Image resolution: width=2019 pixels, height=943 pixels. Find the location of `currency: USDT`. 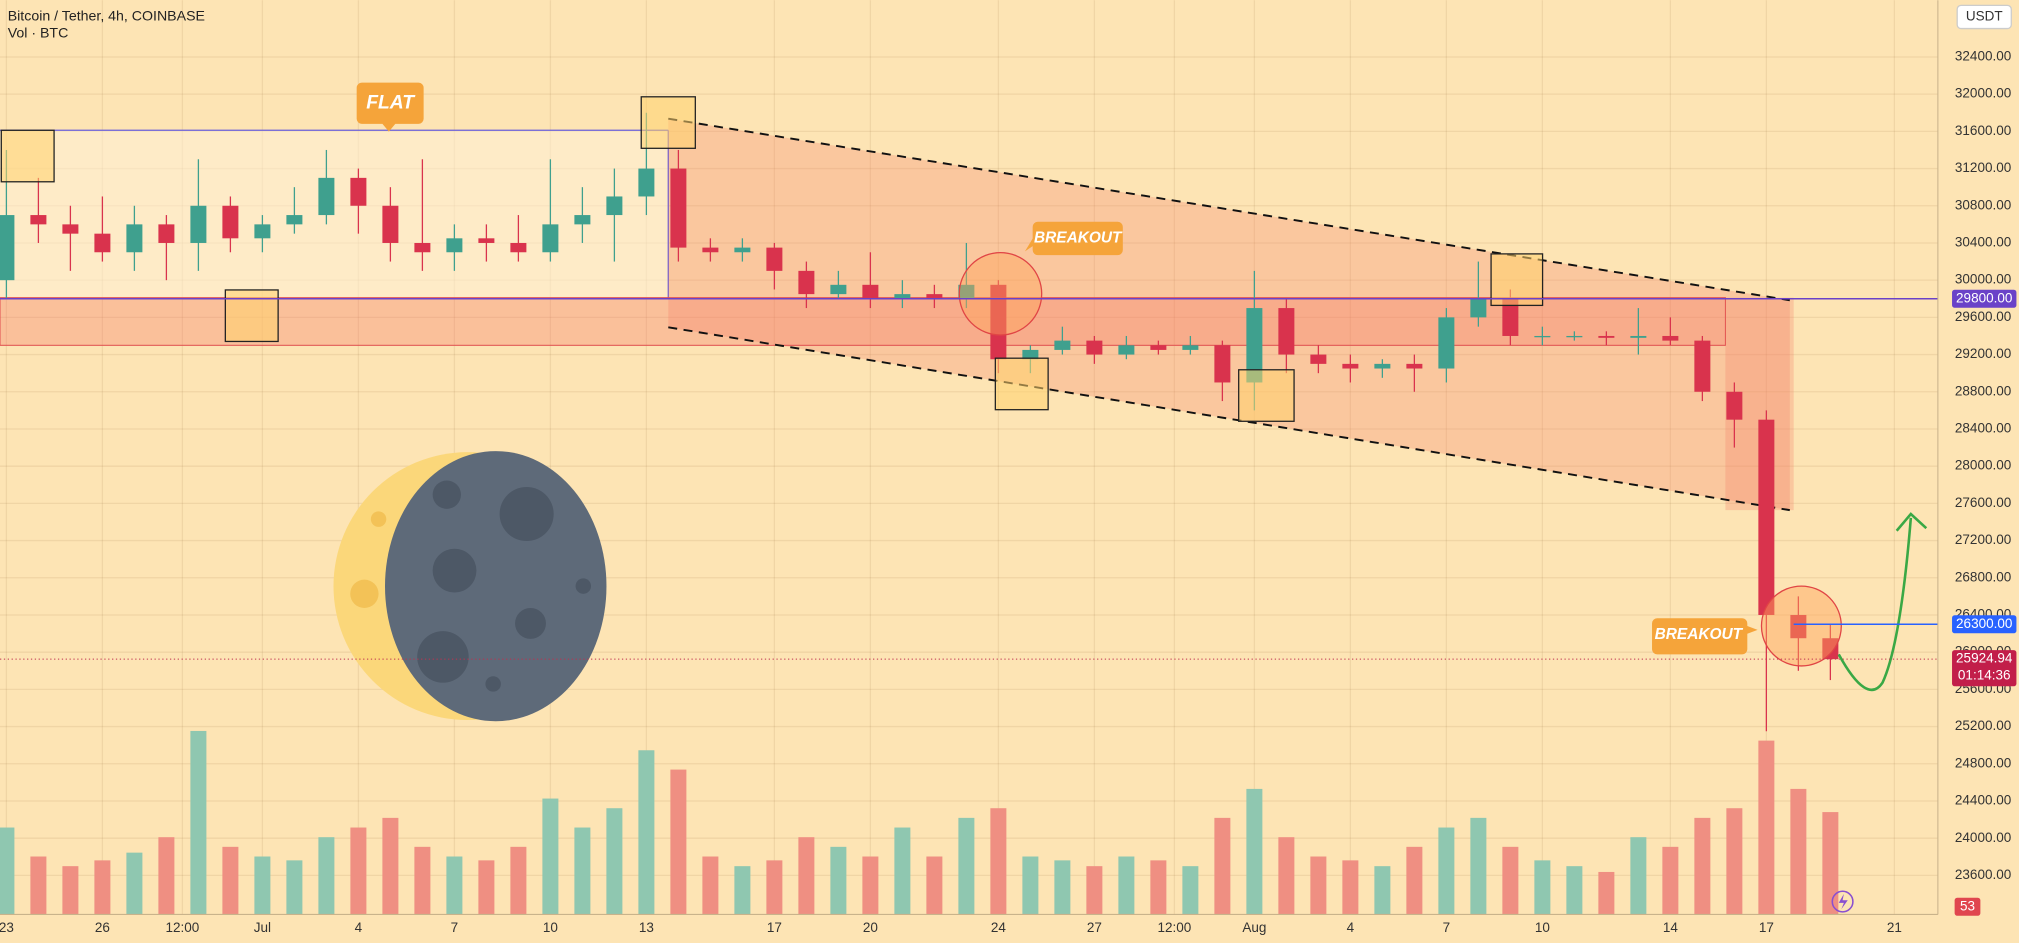

currency: USDT is located at coordinates (1984, 16).